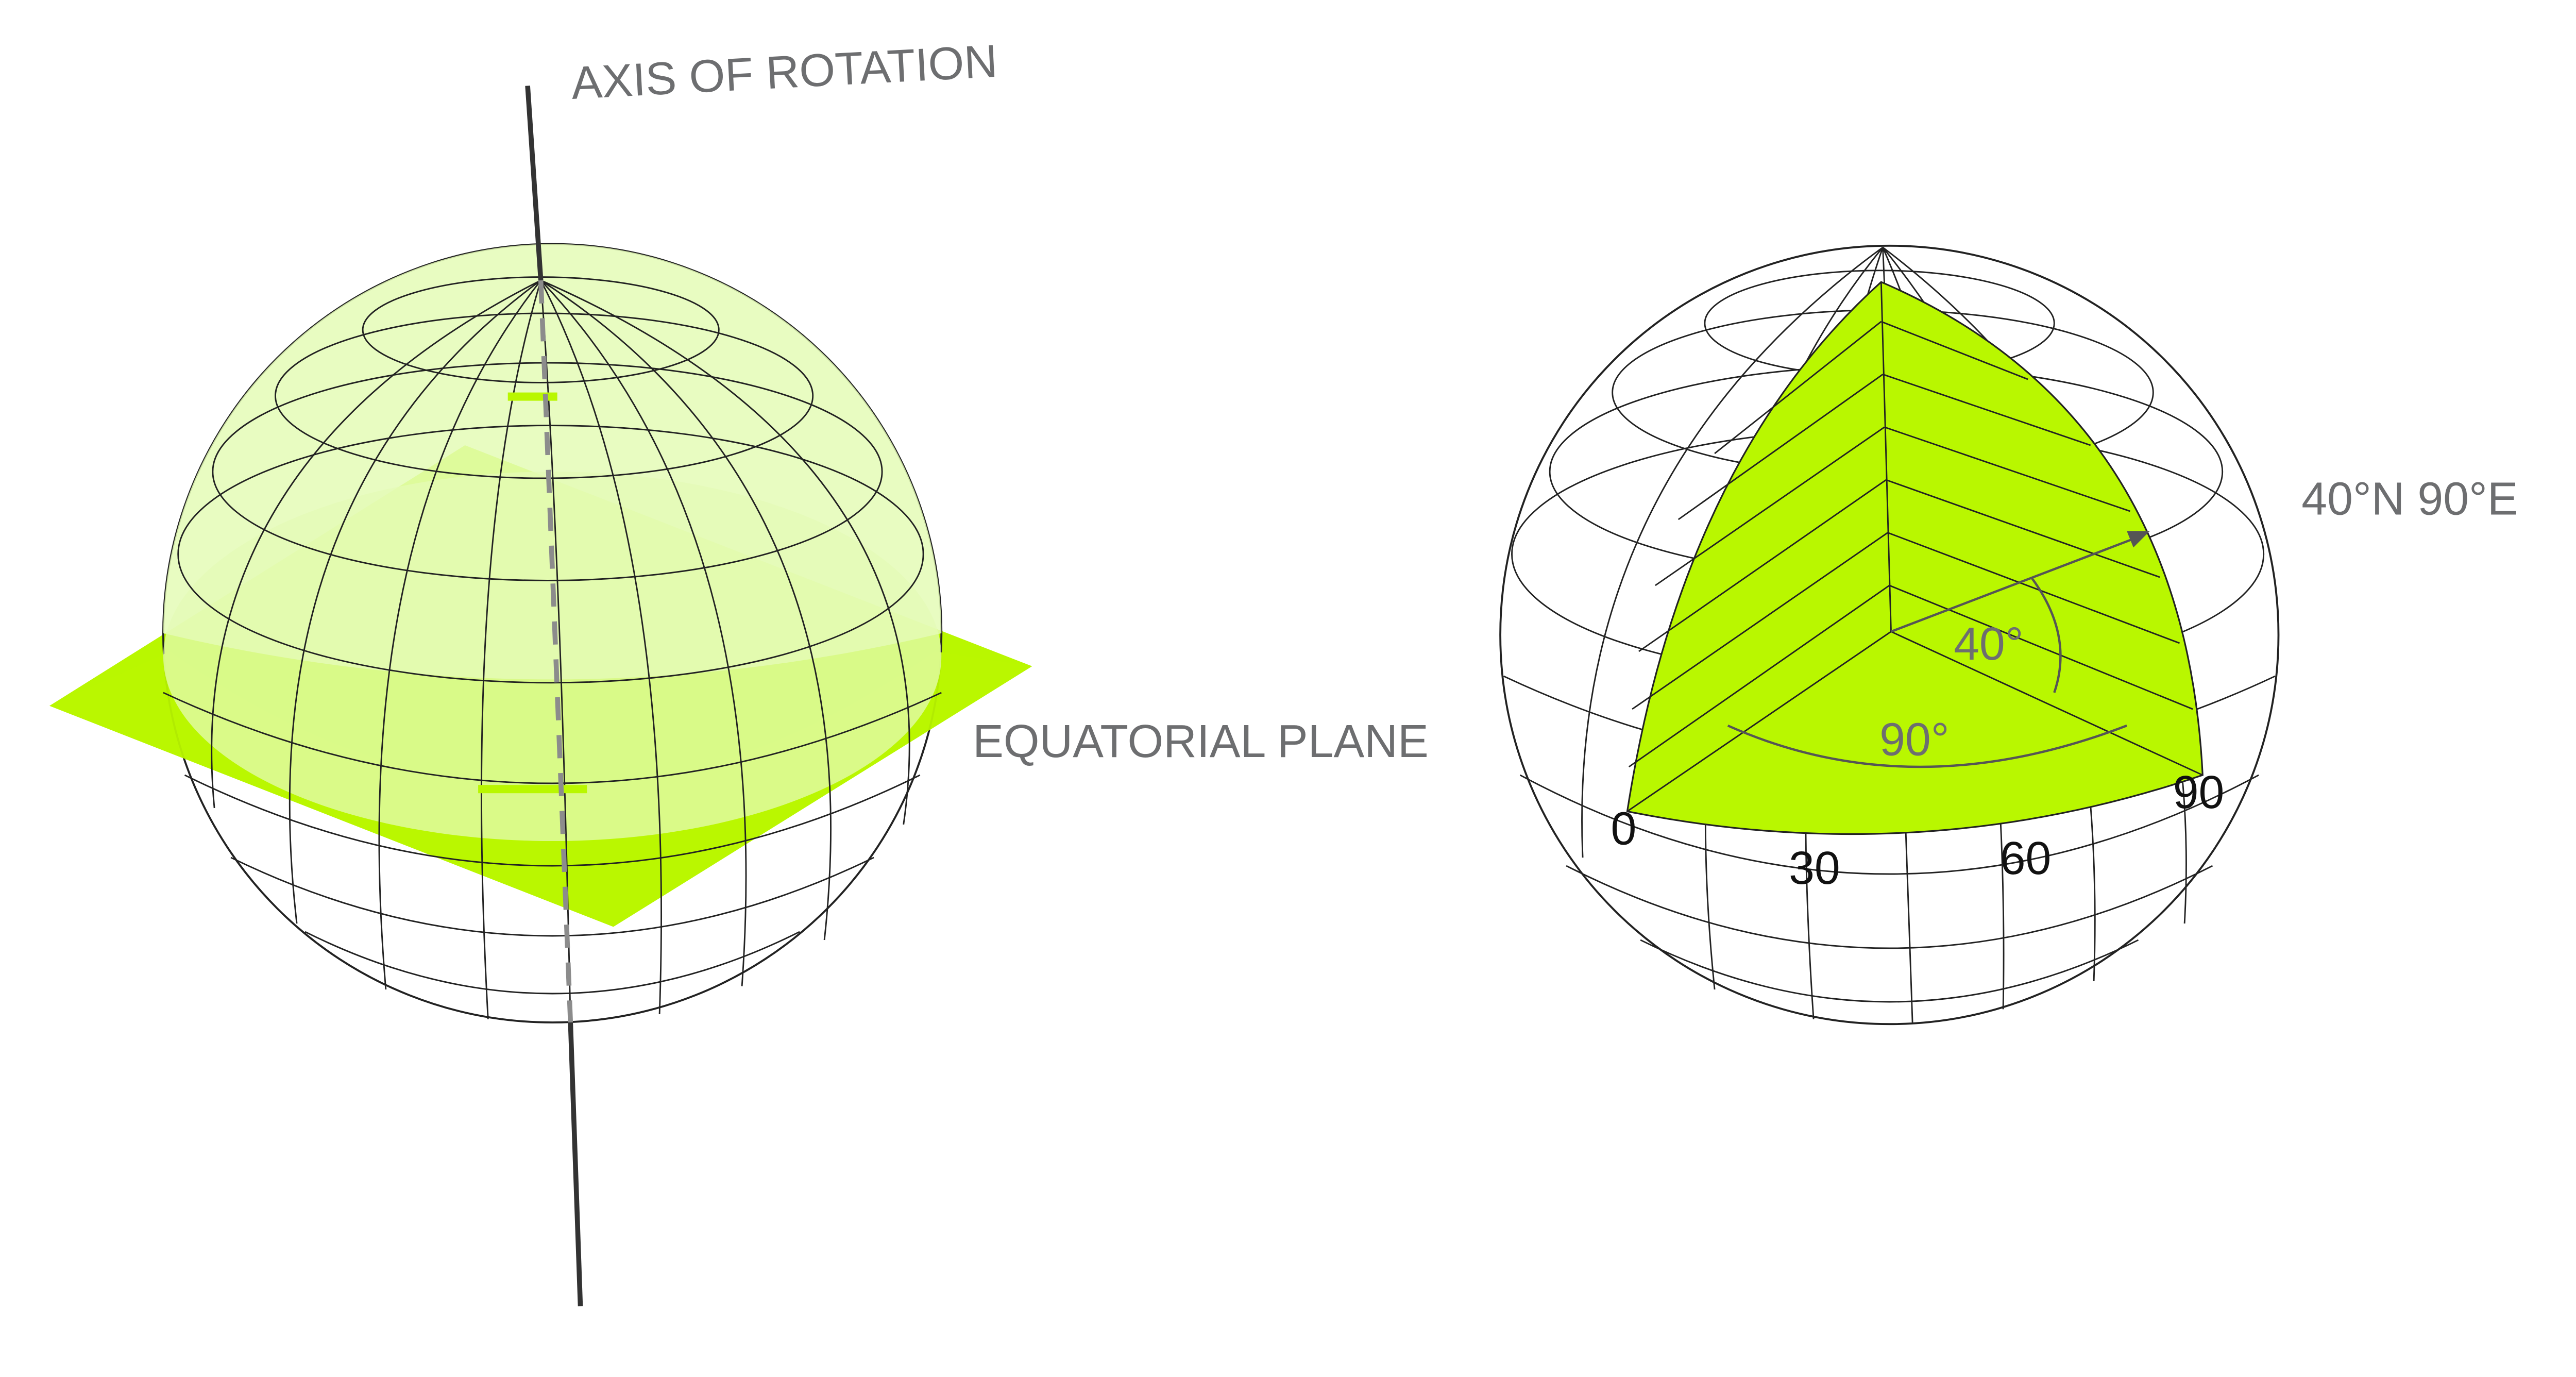 This screenshot has height=1377, width=2576. I want to click on longitude-tick-30: 30, so click(1814, 868).